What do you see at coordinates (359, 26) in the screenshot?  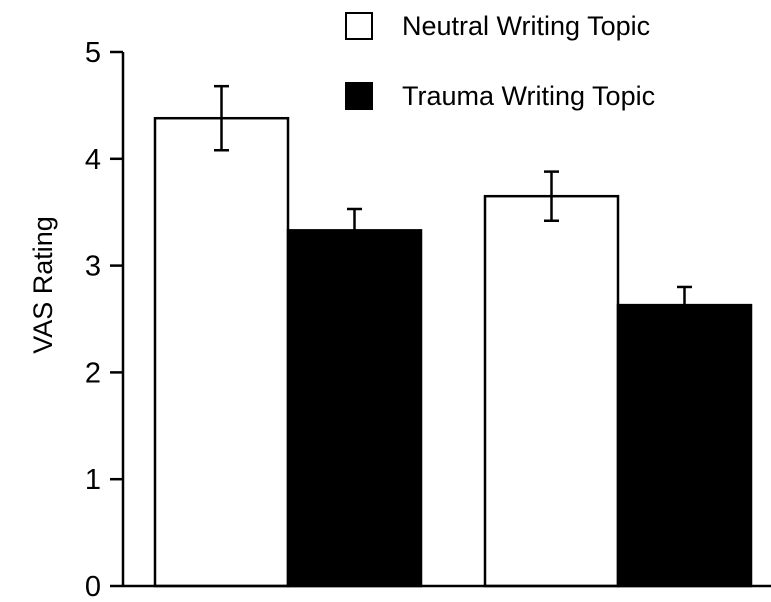 I see `legend-swatch-neutral` at bounding box center [359, 26].